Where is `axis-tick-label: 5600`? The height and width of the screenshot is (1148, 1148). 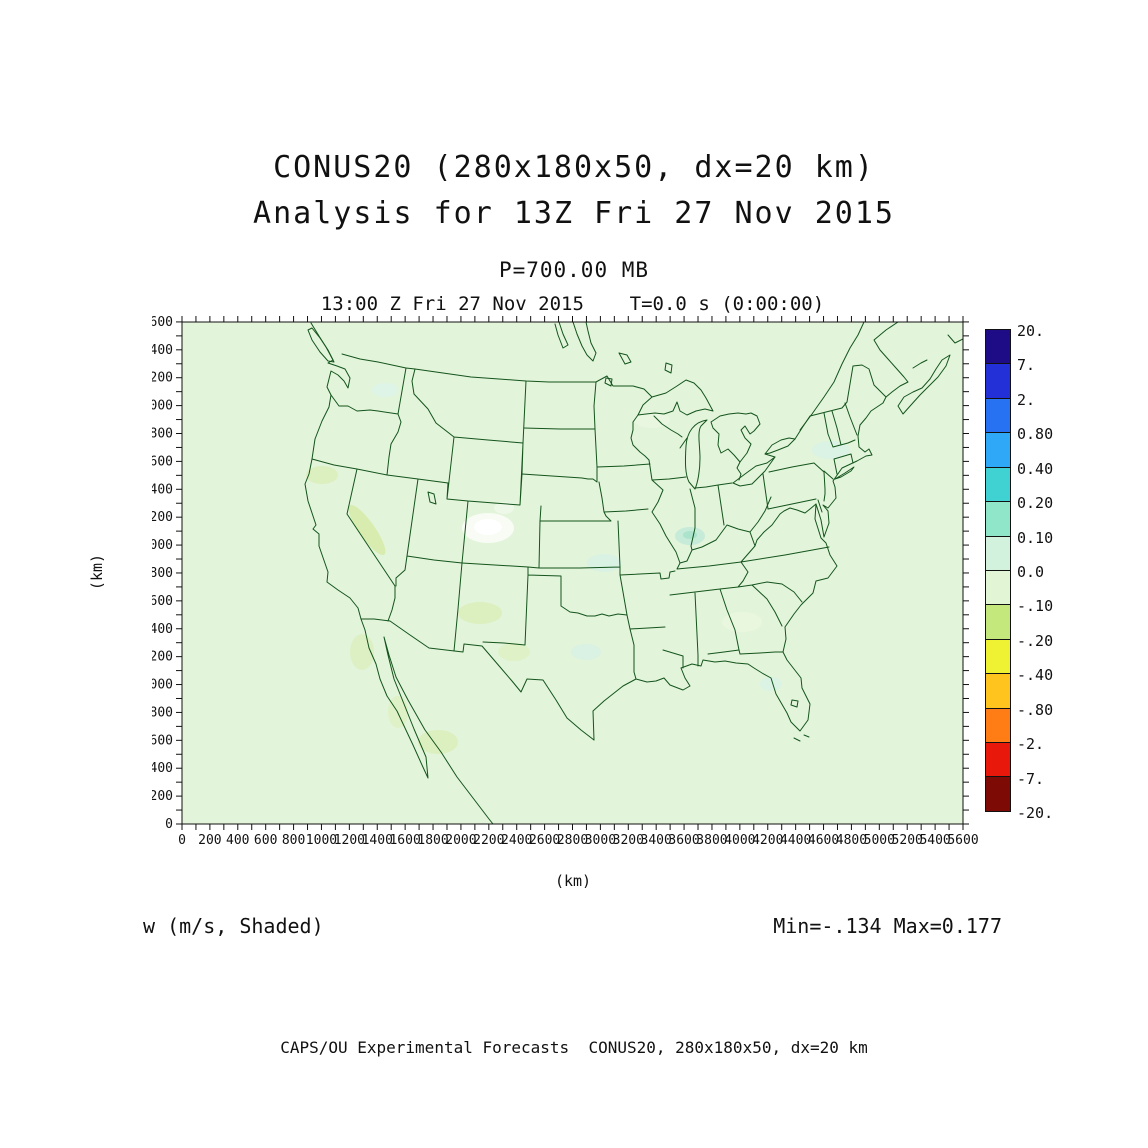
axis-tick-label: 5600 is located at coordinates (962, 840).